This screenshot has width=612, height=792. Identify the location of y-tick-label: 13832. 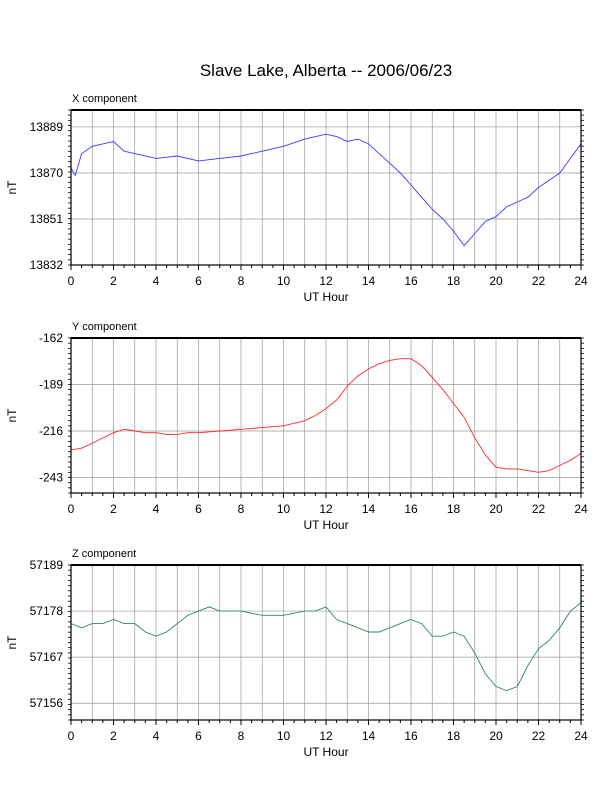
(47, 265).